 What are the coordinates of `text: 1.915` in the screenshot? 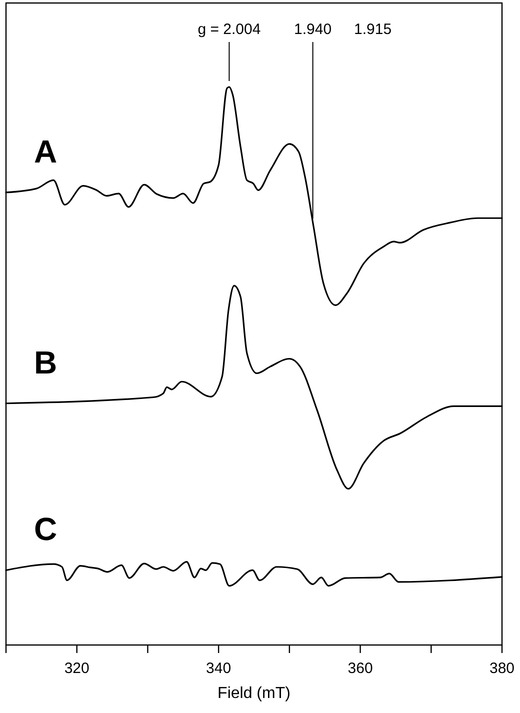 It's located at (373, 29).